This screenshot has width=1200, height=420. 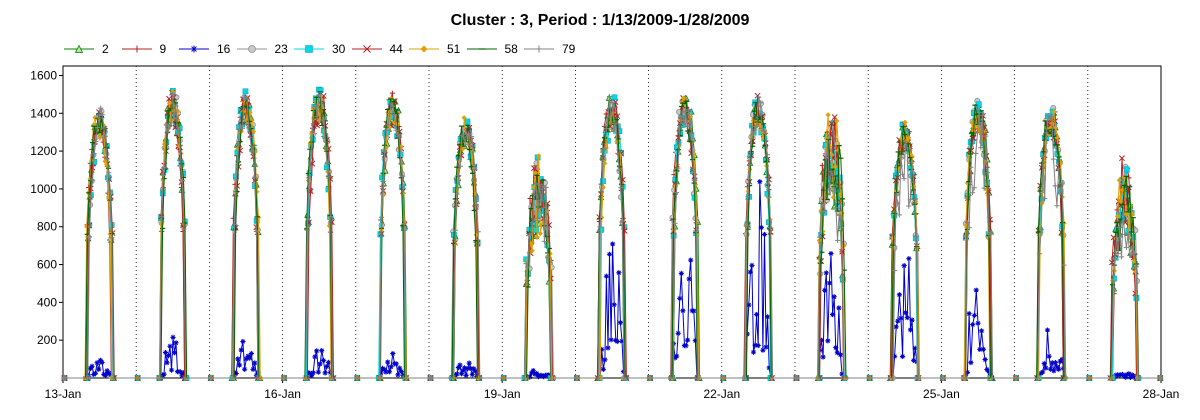 What do you see at coordinates (194, 49) in the screenshot?
I see `legend-swatch` at bounding box center [194, 49].